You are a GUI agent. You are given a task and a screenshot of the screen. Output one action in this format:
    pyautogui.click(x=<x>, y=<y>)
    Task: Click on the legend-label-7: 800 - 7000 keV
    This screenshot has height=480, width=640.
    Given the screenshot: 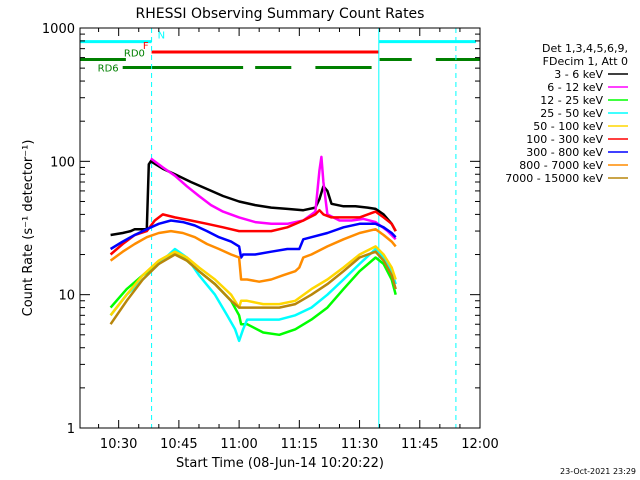 What is the action you would take?
    pyautogui.click(x=561, y=165)
    